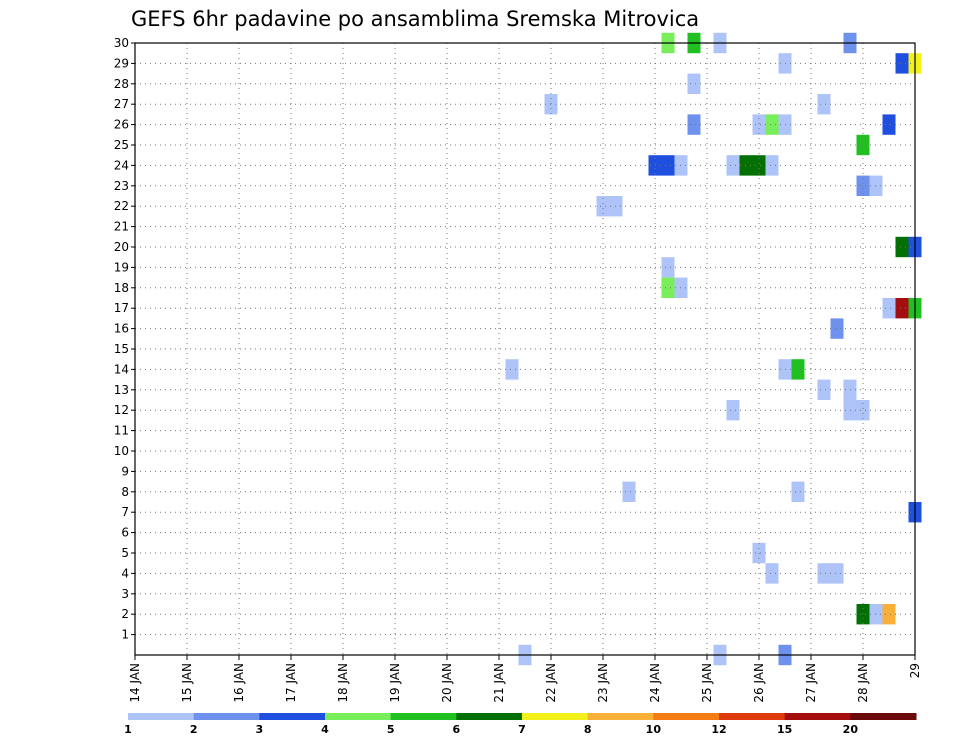  What do you see at coordinates (588, 729) in the screenshot?
I see `colorbar-label: 8` at bounding box center [588, 729].